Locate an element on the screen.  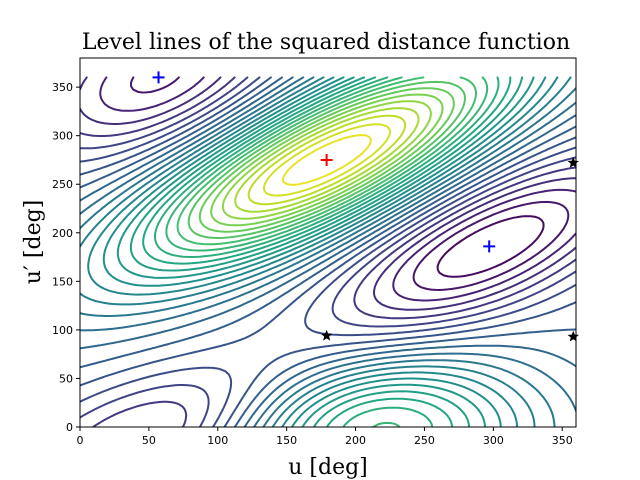
x-axis: 0 50 100 150 200 250 300 350 is located at coordinates (325, 437).